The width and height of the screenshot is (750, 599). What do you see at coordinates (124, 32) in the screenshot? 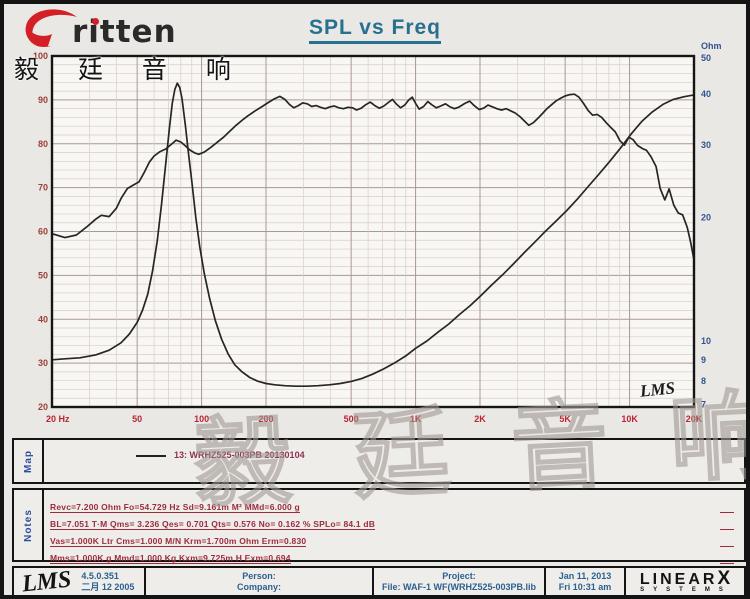
I see `brand-text: ritten` at bounding box center [124, 32].